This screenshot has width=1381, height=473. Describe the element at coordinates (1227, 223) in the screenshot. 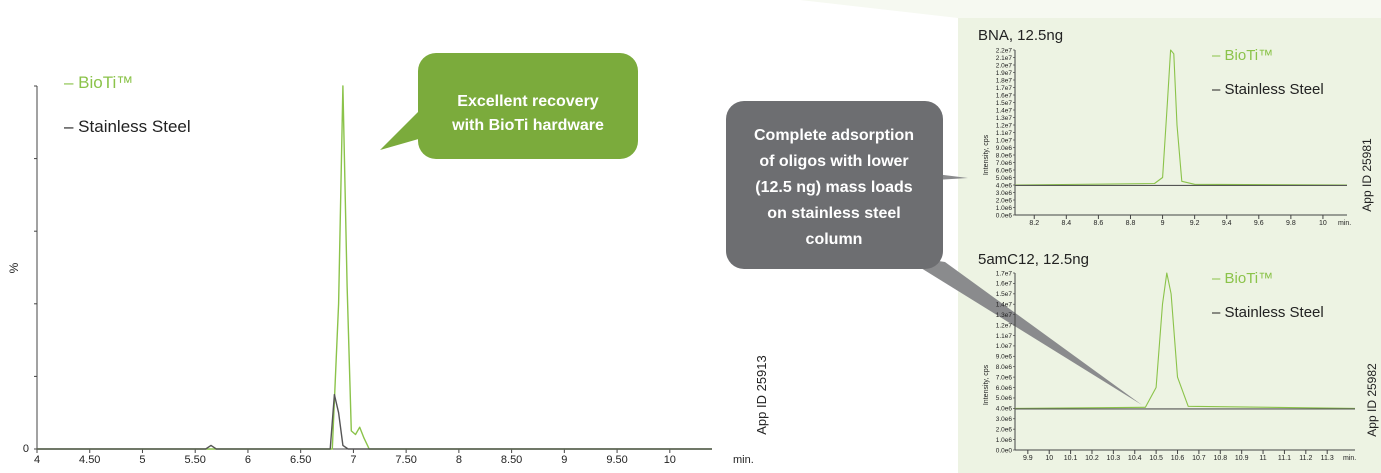

I see `x-tick-label: 9.4` at that location.